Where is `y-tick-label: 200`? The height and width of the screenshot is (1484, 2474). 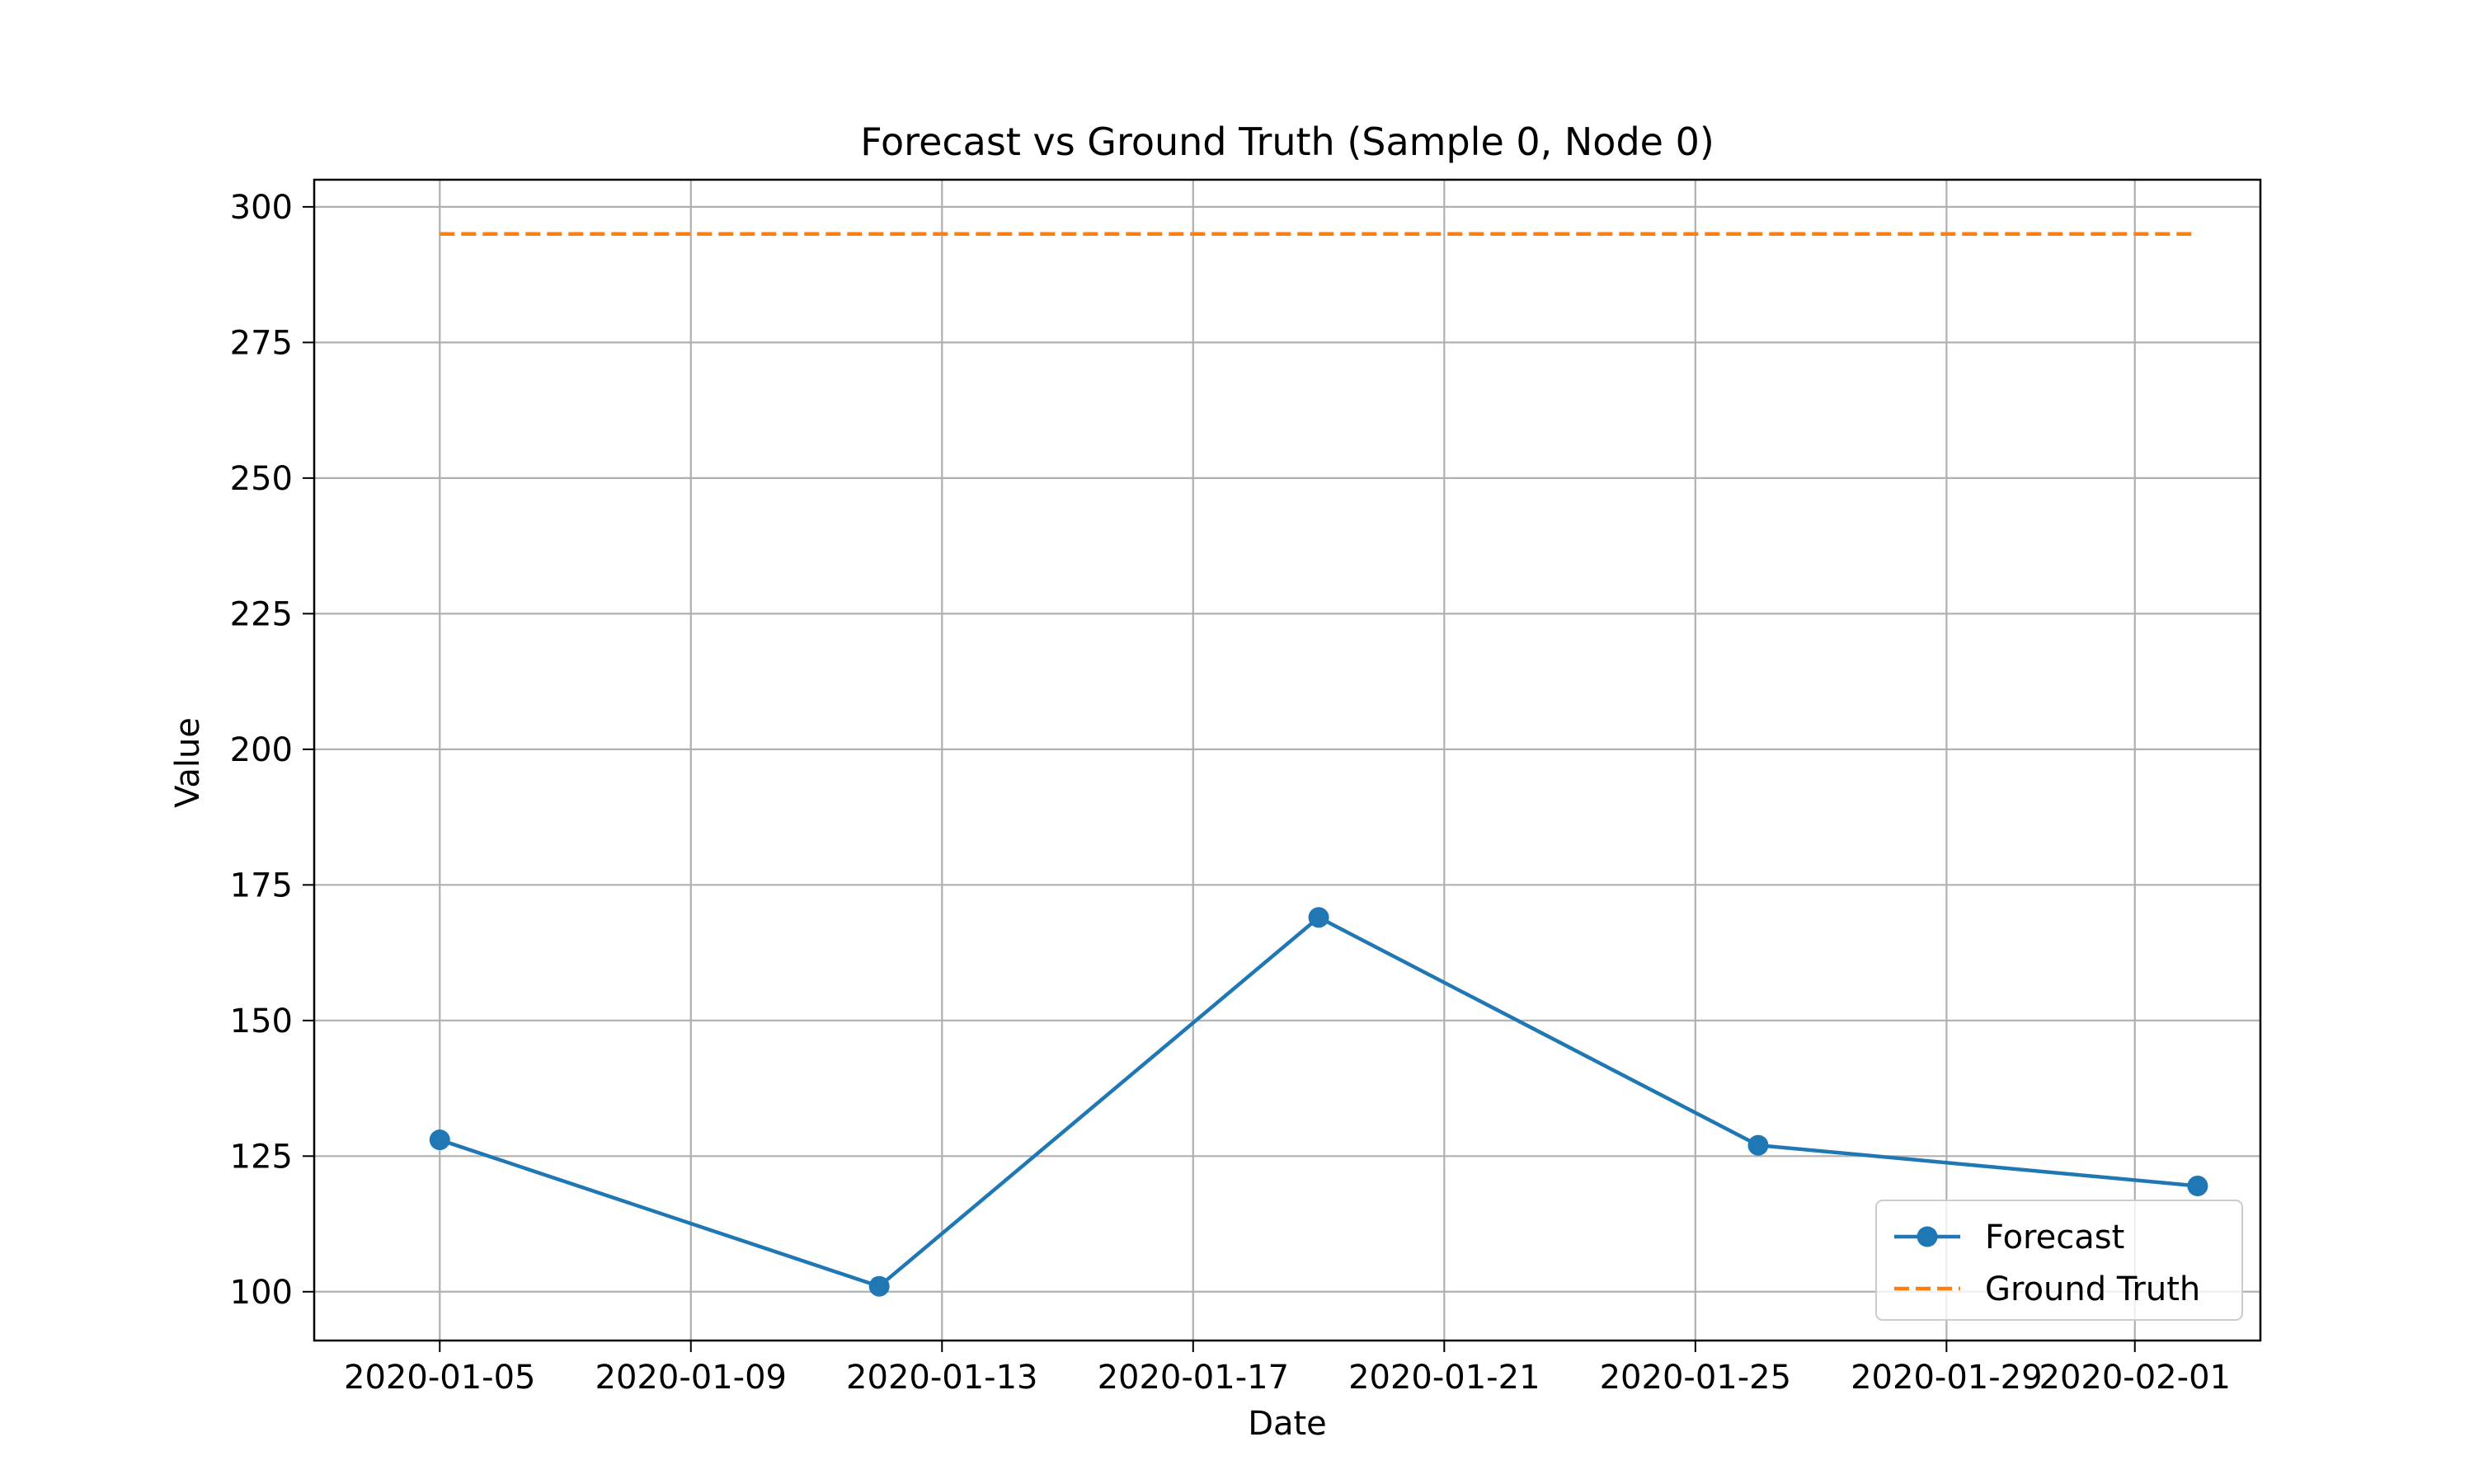
y-tick-label: 200 is located at coordinates (261, 750).